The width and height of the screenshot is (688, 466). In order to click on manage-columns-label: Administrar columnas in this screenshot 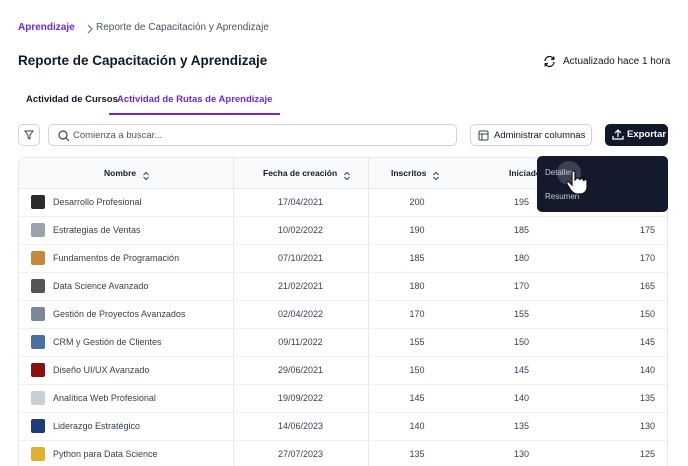, I will do `click(540, 135)`.